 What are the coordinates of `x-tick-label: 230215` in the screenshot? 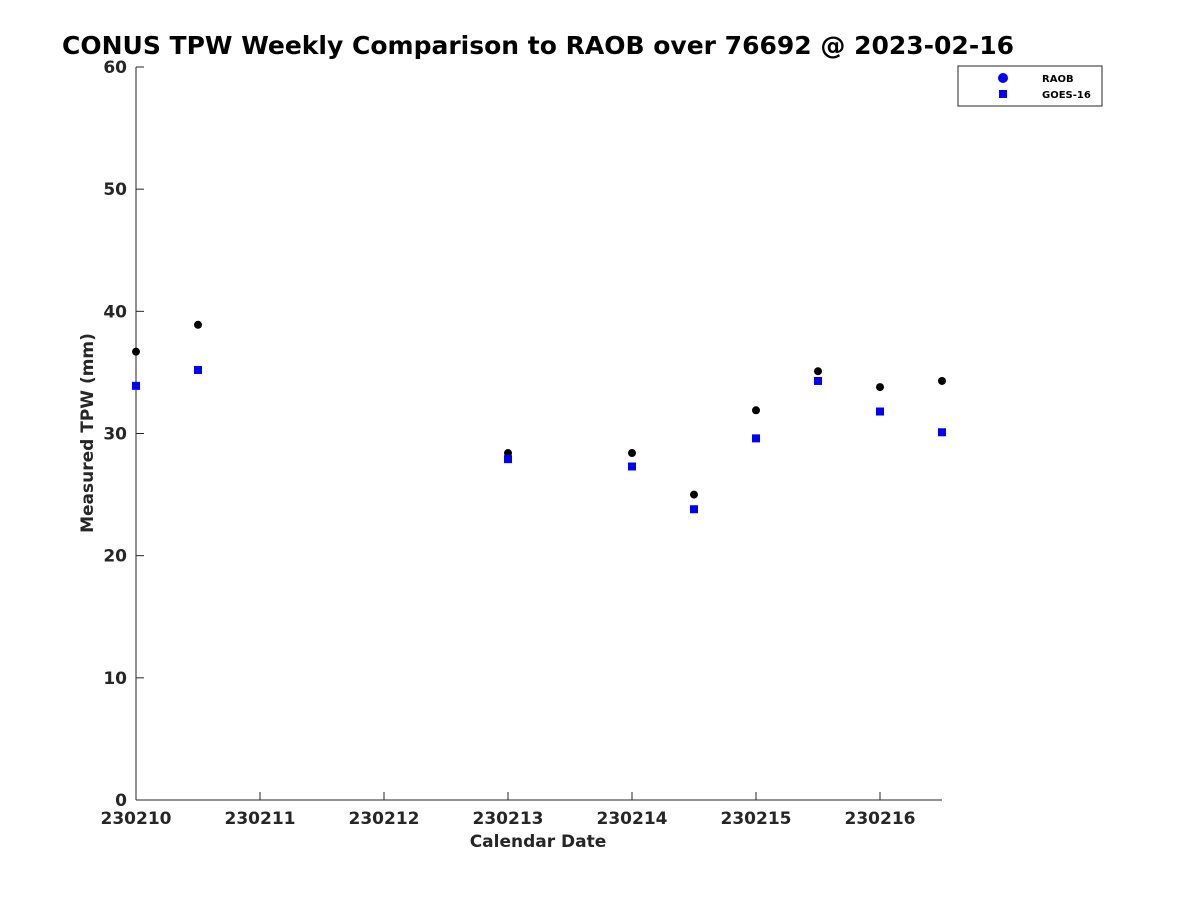 It's located at (756, 819).